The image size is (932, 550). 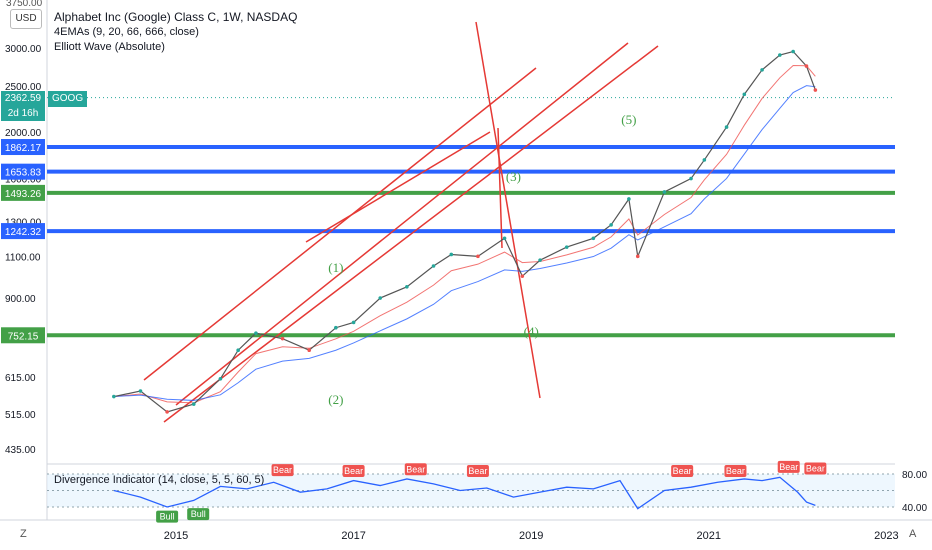 I want to click on y-tick-label: 900.00, so click(x=20, y=299).